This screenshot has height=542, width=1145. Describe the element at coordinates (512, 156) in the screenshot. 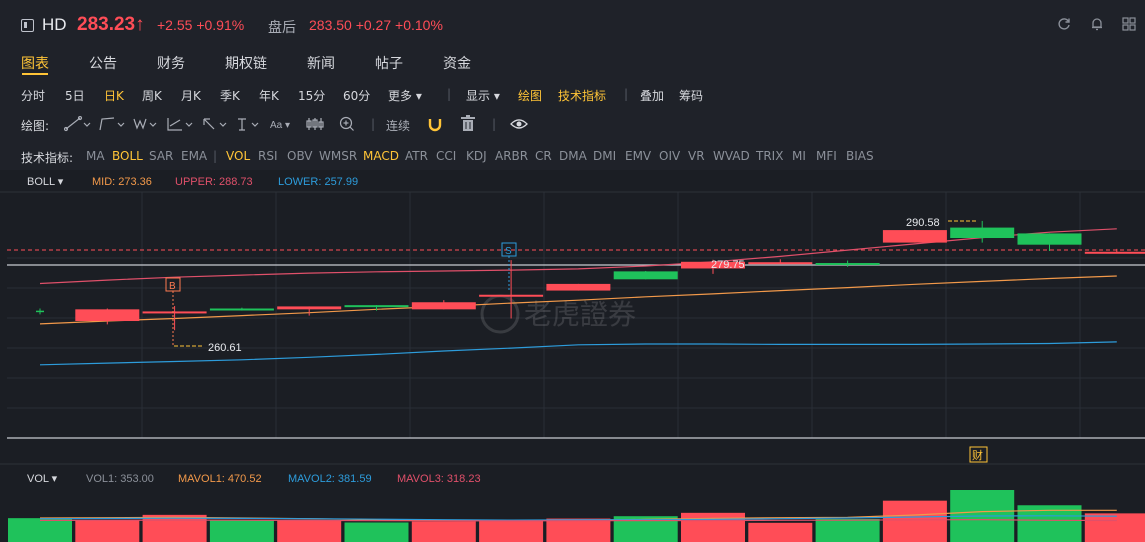

I see `indicator-arbr: ARBR` at that location.